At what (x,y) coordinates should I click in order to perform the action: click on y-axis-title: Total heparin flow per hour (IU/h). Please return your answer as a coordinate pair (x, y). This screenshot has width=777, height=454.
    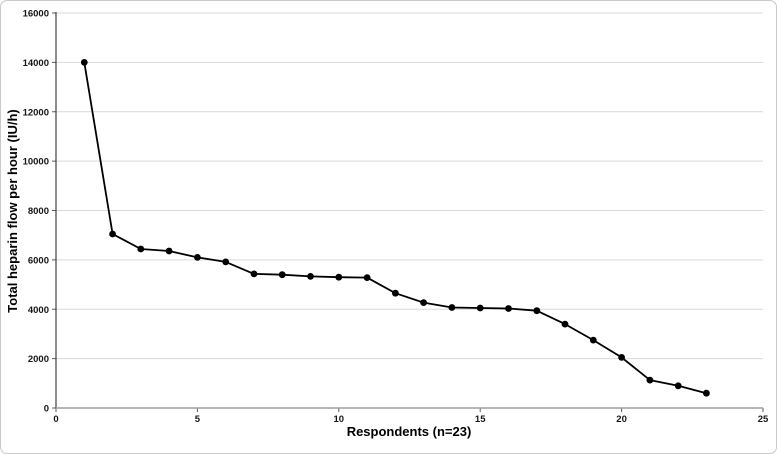
    Looking at the image, I should click on (12, 210).